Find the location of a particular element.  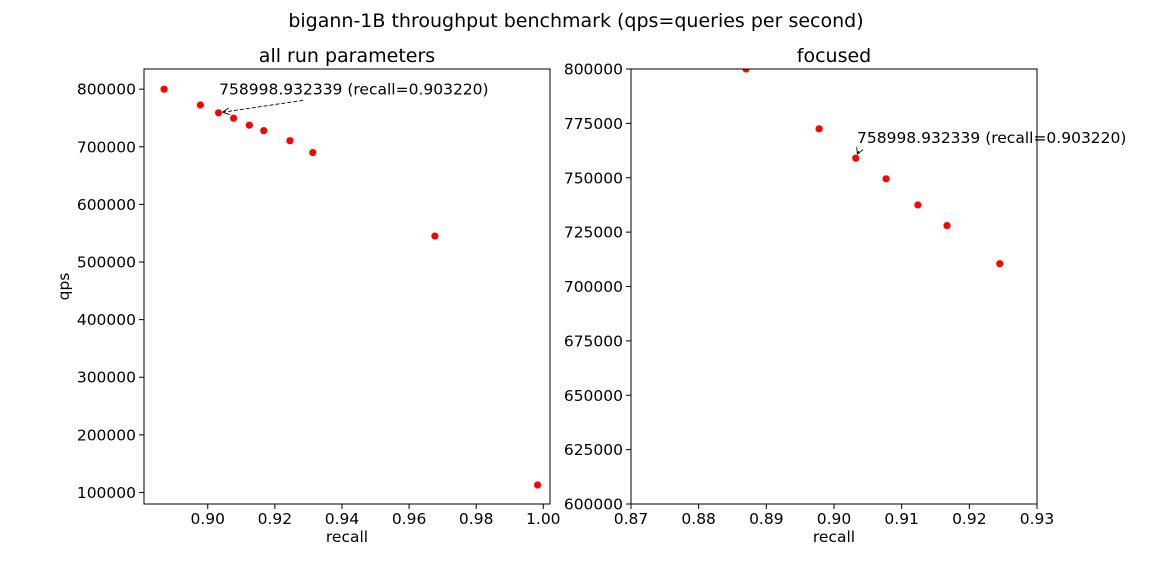

subplot-title: focused is located at coordinates (834, 56).